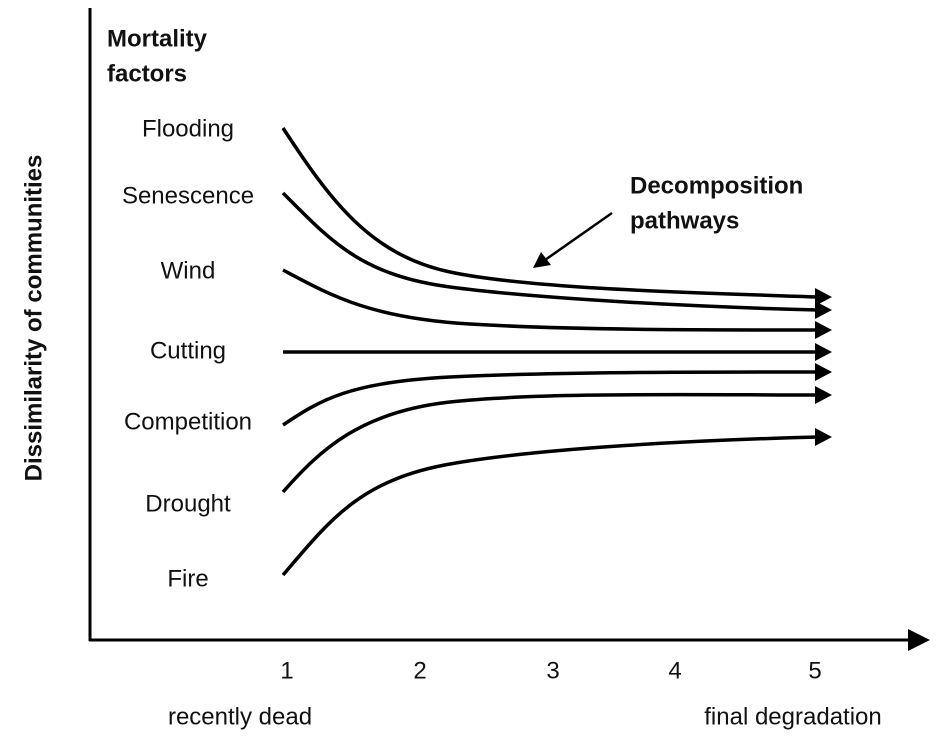 Image resolution: width=948 pixels, height=749 pixels. I want to click on x-tick-label: 5, so click(814, 670).